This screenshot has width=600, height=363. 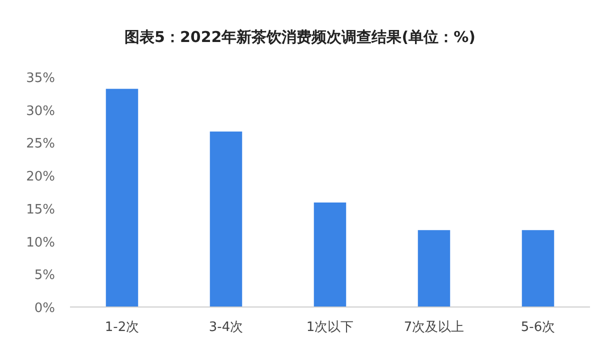 What do you see at coordinates (122, 327) in the screenshot?
I see `x-tick-label: 1-2次` at bounding box center [122, 327].